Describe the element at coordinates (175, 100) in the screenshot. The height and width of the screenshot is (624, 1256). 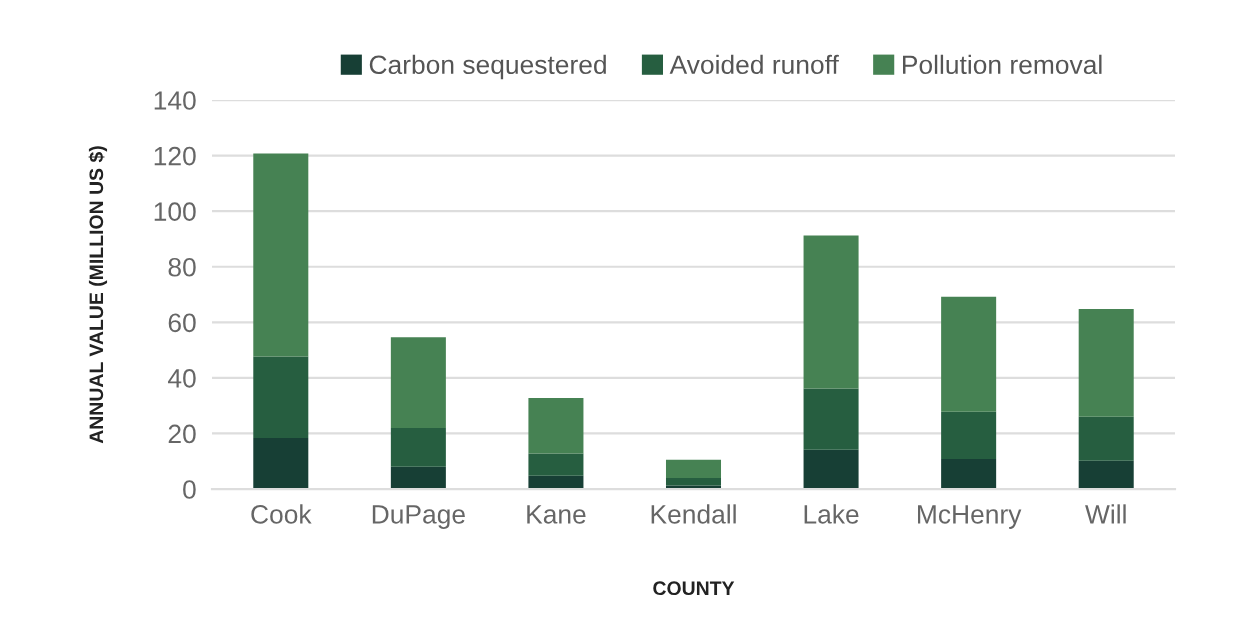
I see `y-tick-label: 140` at that location.